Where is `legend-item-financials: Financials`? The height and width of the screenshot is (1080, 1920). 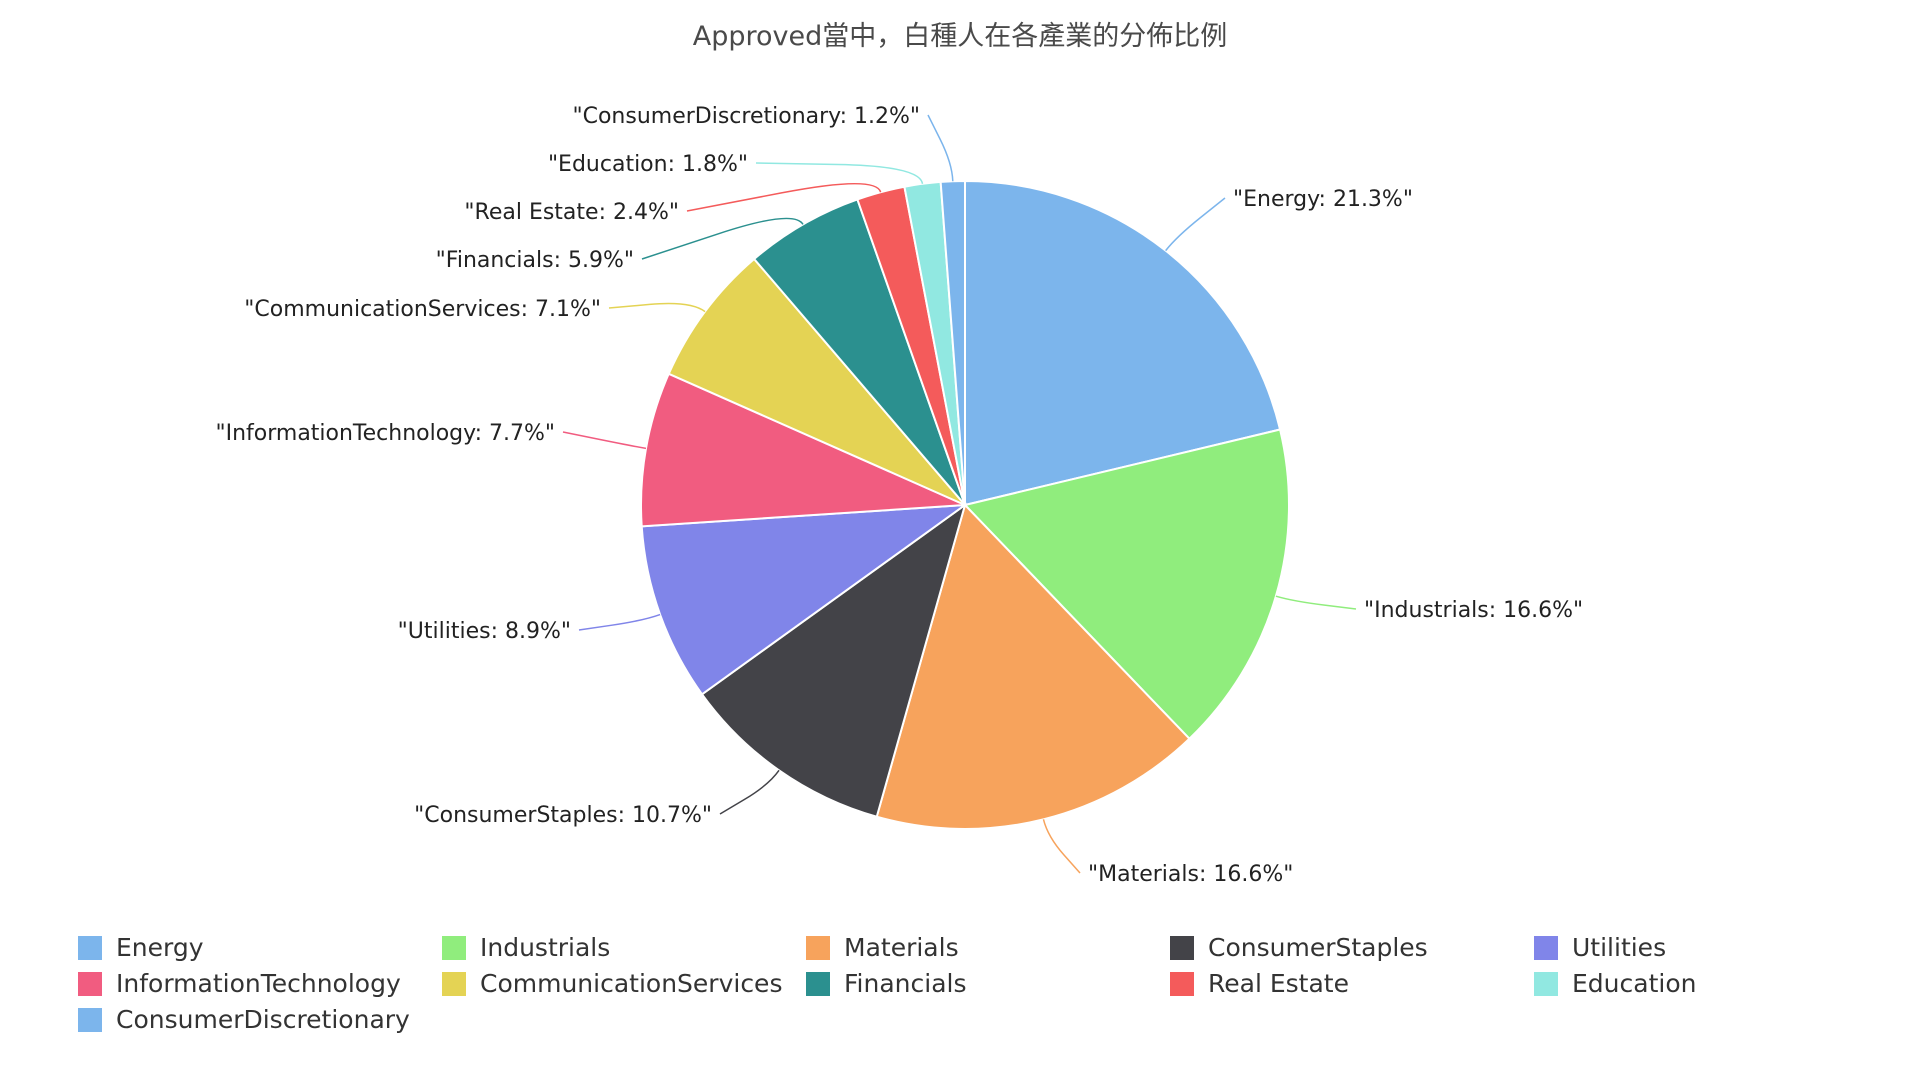 legend-item-financials: Financials is located at coordinates (988, 983).